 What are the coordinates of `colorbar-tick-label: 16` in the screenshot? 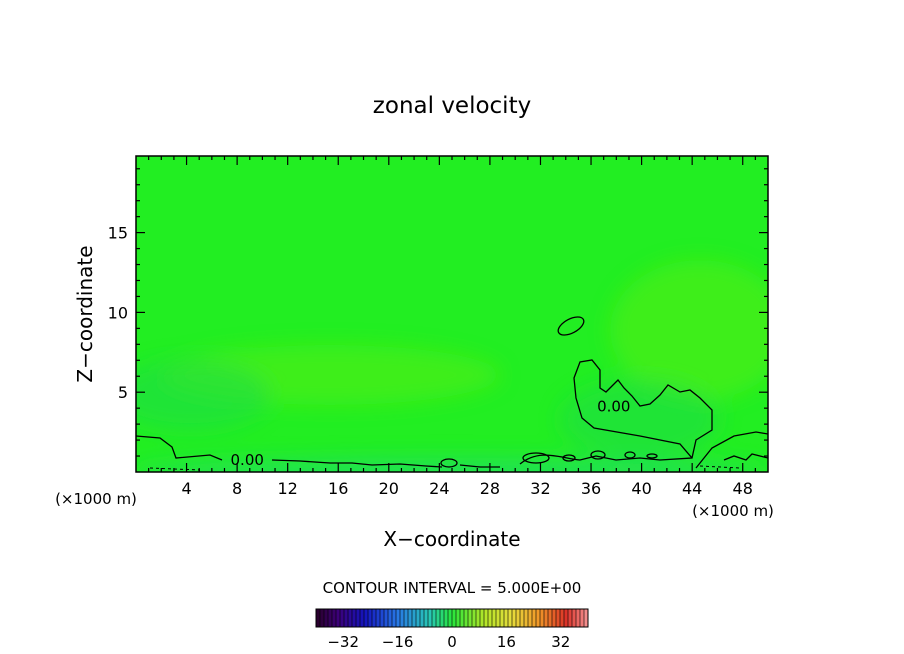 It's located at (506, 642).